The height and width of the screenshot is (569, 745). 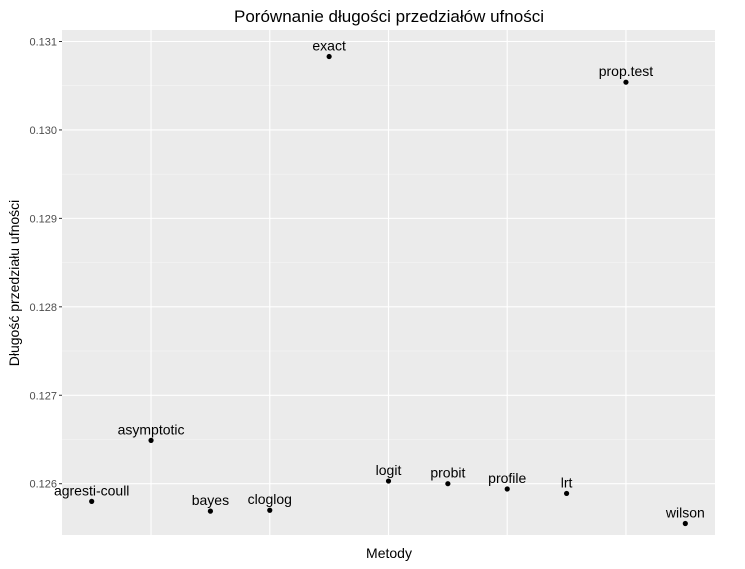 What do you see at coordinates (43, 219) in the screenshot?
I see `y-tick-label: 0.129` at bounding box center [43, 219].